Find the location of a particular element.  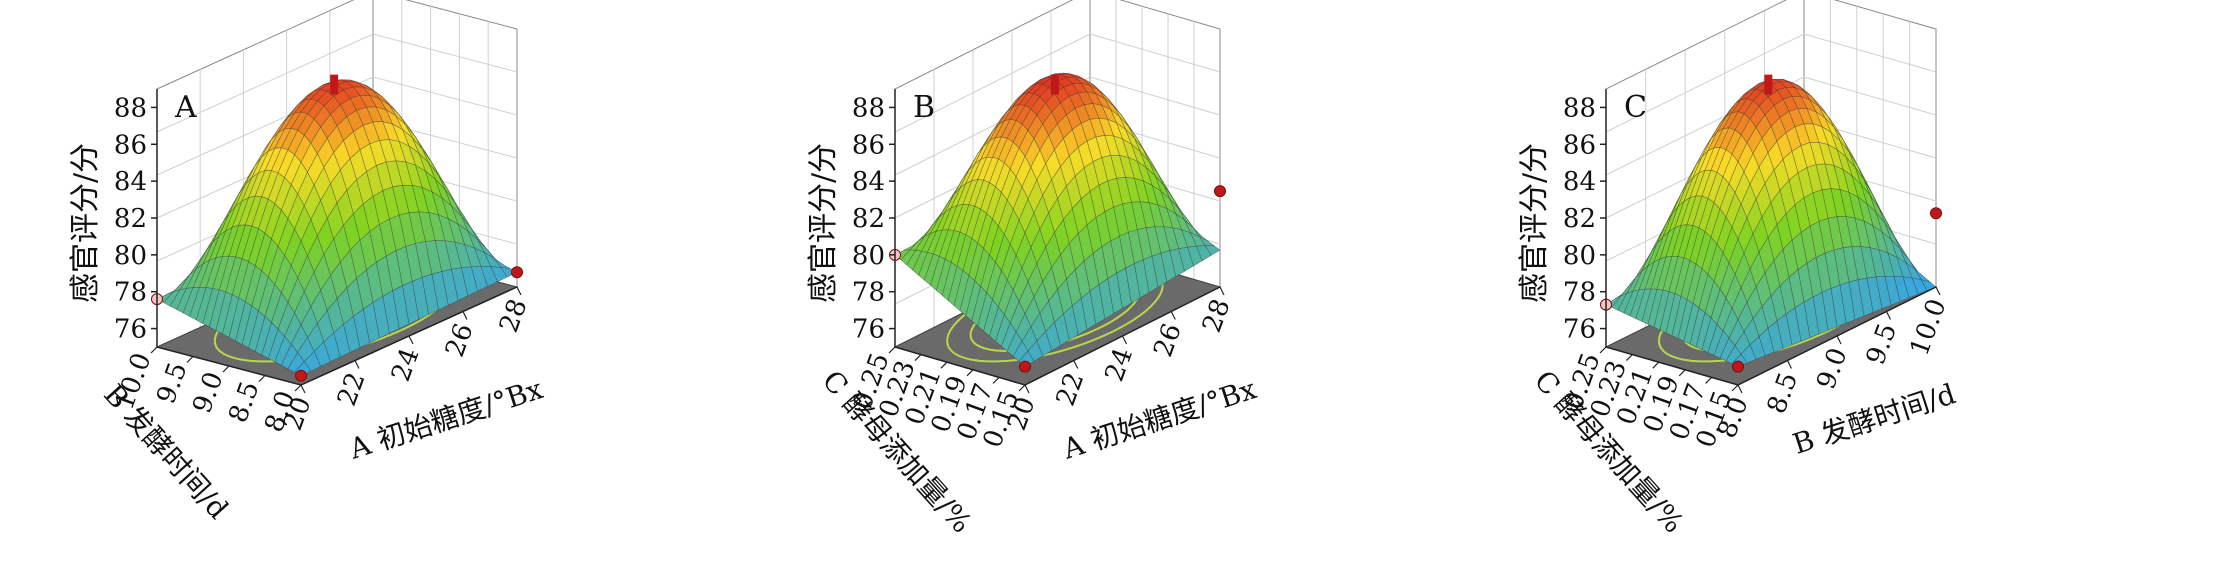

x-tick-label: 9.5 is located at coordinates (1882, 344).